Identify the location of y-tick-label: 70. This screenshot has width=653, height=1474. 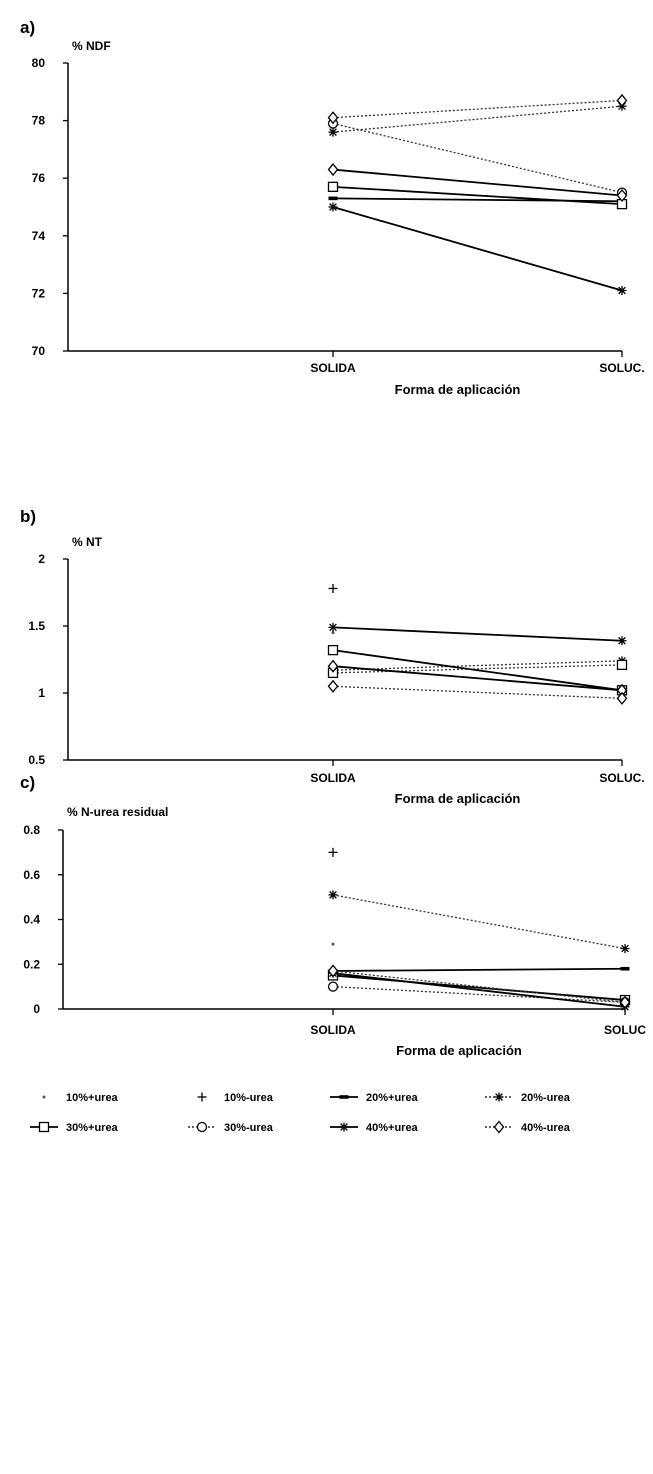
(39, 351).